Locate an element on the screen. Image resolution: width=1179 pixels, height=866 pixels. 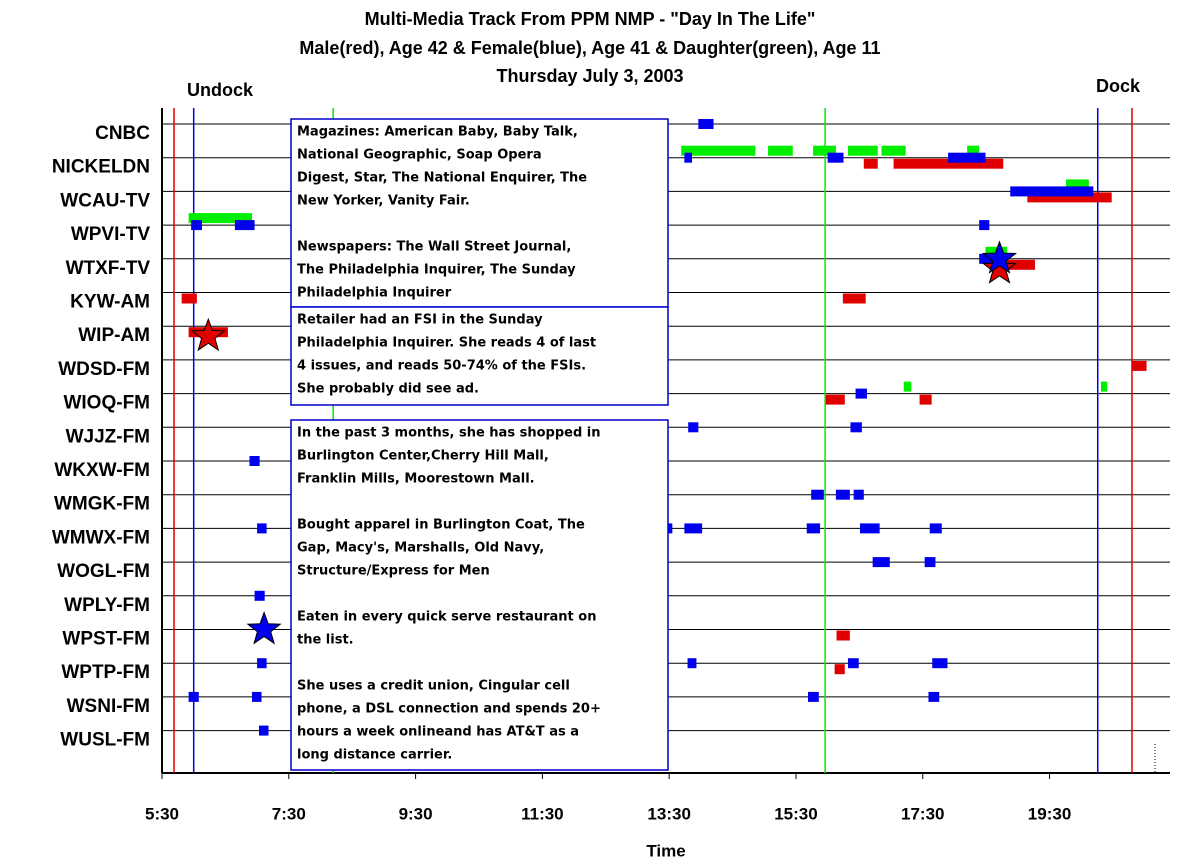
y-tick-label: NICKELDN is located at coordinates (101, 167).